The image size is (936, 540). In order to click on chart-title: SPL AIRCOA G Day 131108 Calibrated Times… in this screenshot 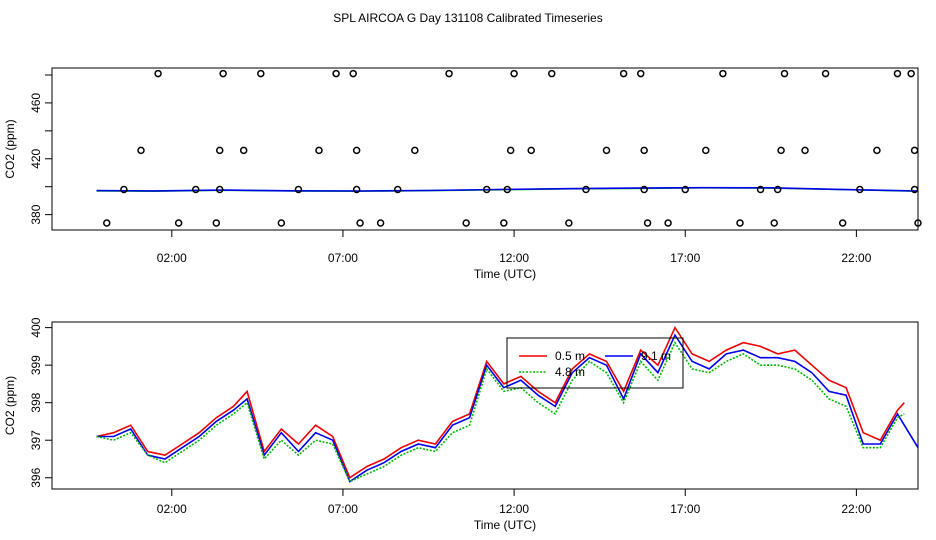, I will do `click(467, 18)`.